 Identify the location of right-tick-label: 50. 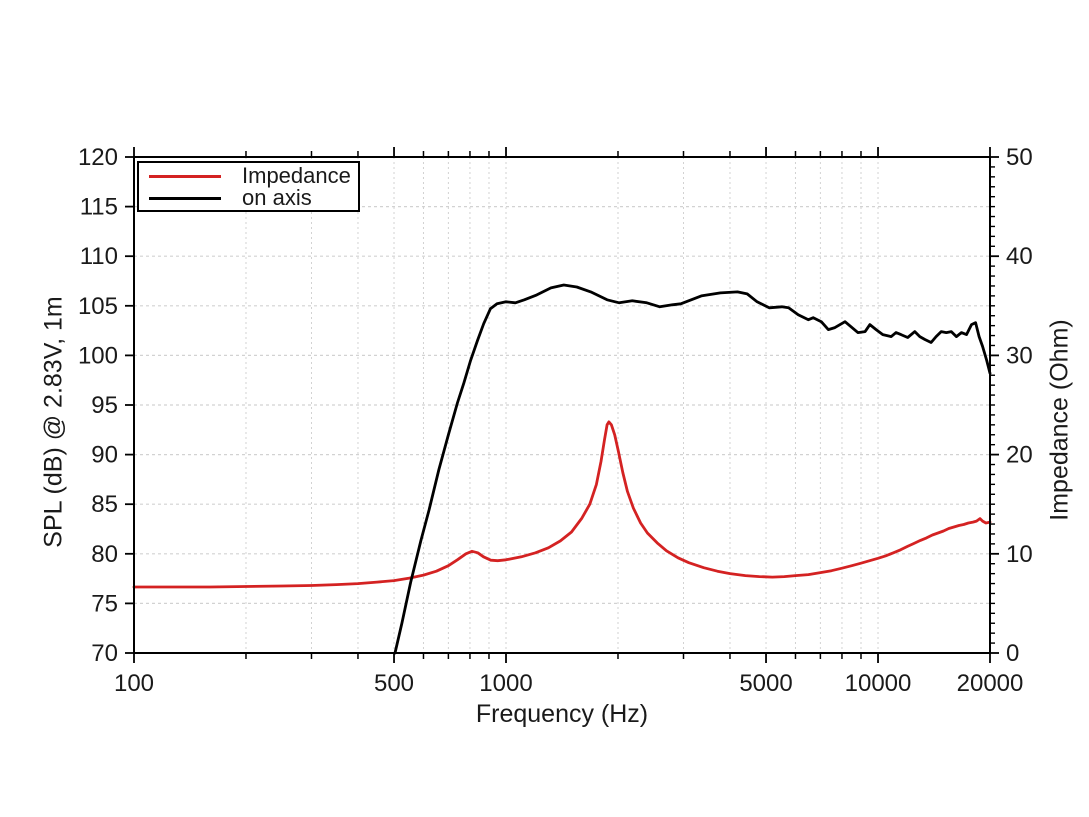
(1019, 157).